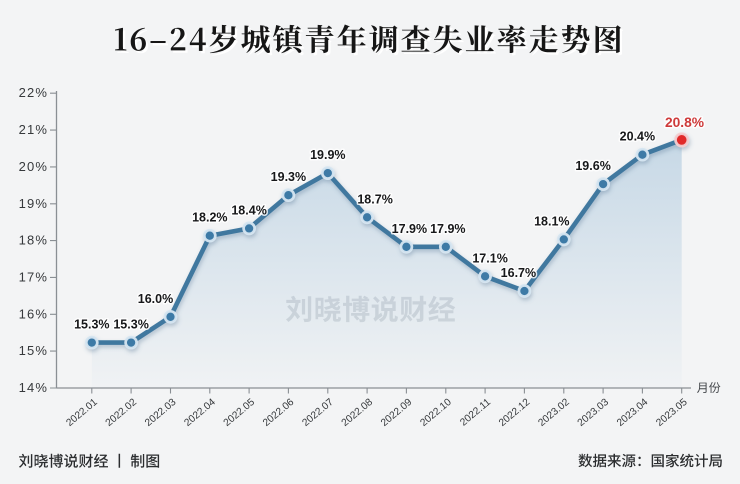 The width and height of the screenshot is (740, 484). Describe the element at coordinates (155, 299) in the screenshot. I see `svg-text: 16.0%` at that location.